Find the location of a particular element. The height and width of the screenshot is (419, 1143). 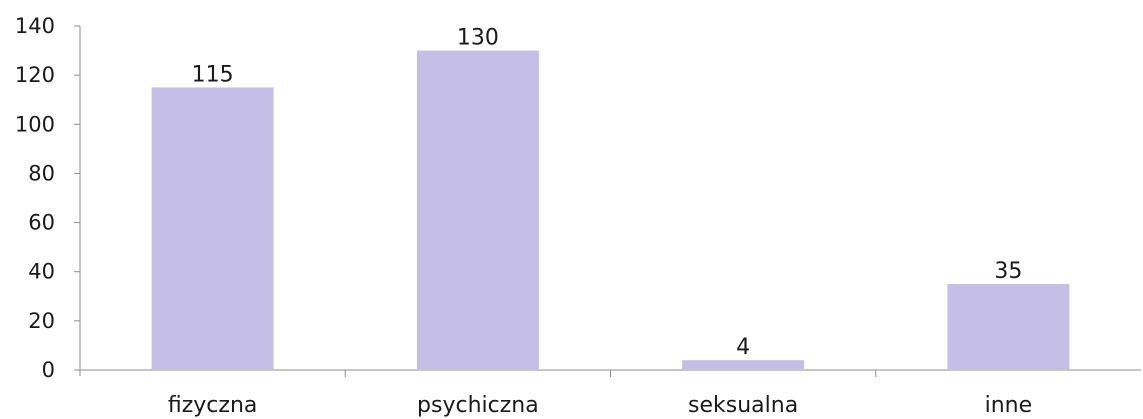

bar-seksualna is located at coordinates (743, 365).